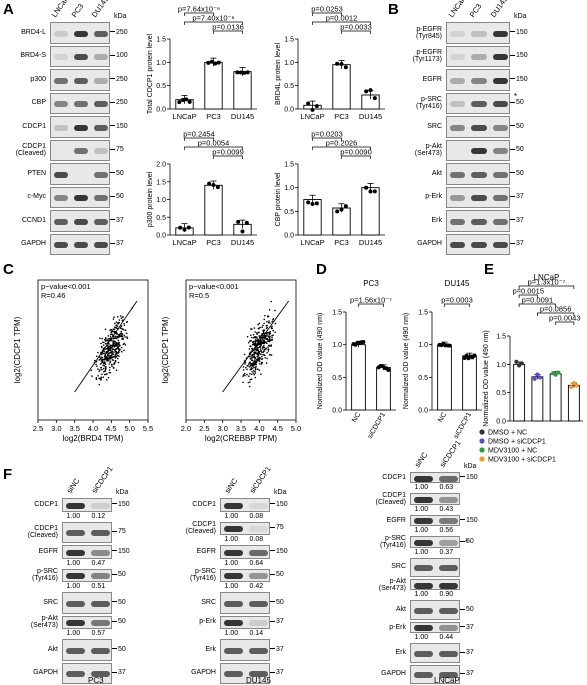  Describe the element at coordinates (356, 152) in the screenshot. I see `p-value-label: p=0.0090` at that location.